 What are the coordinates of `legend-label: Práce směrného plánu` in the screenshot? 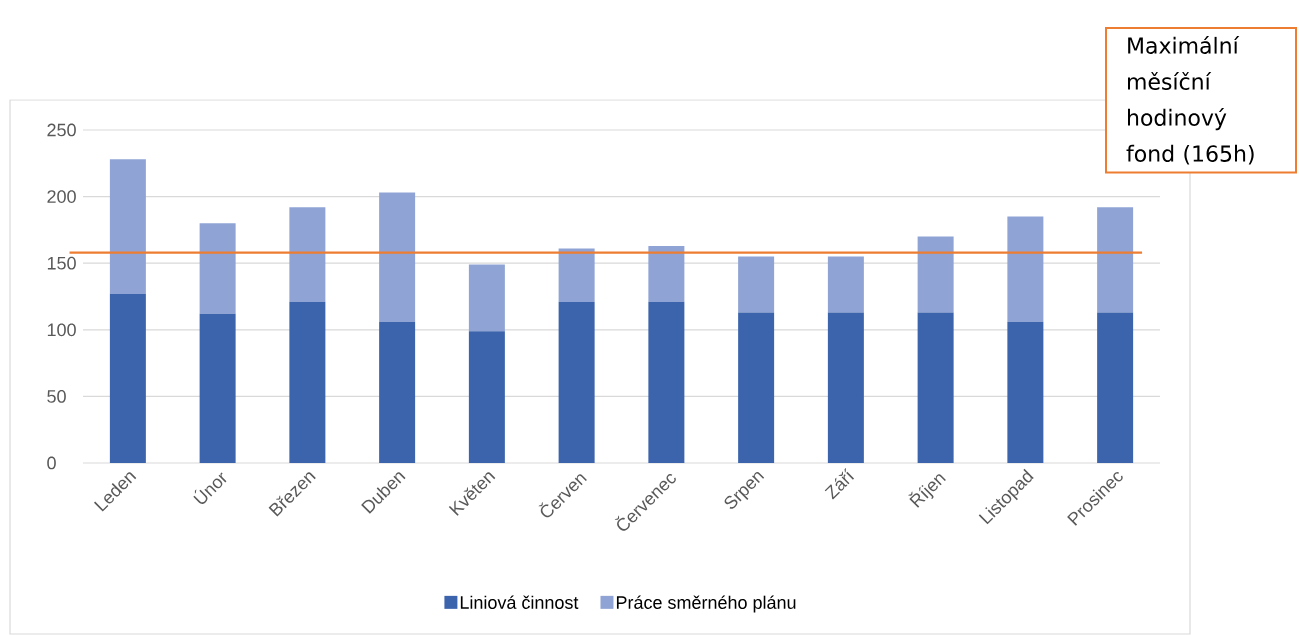 It's located at (706, 604).